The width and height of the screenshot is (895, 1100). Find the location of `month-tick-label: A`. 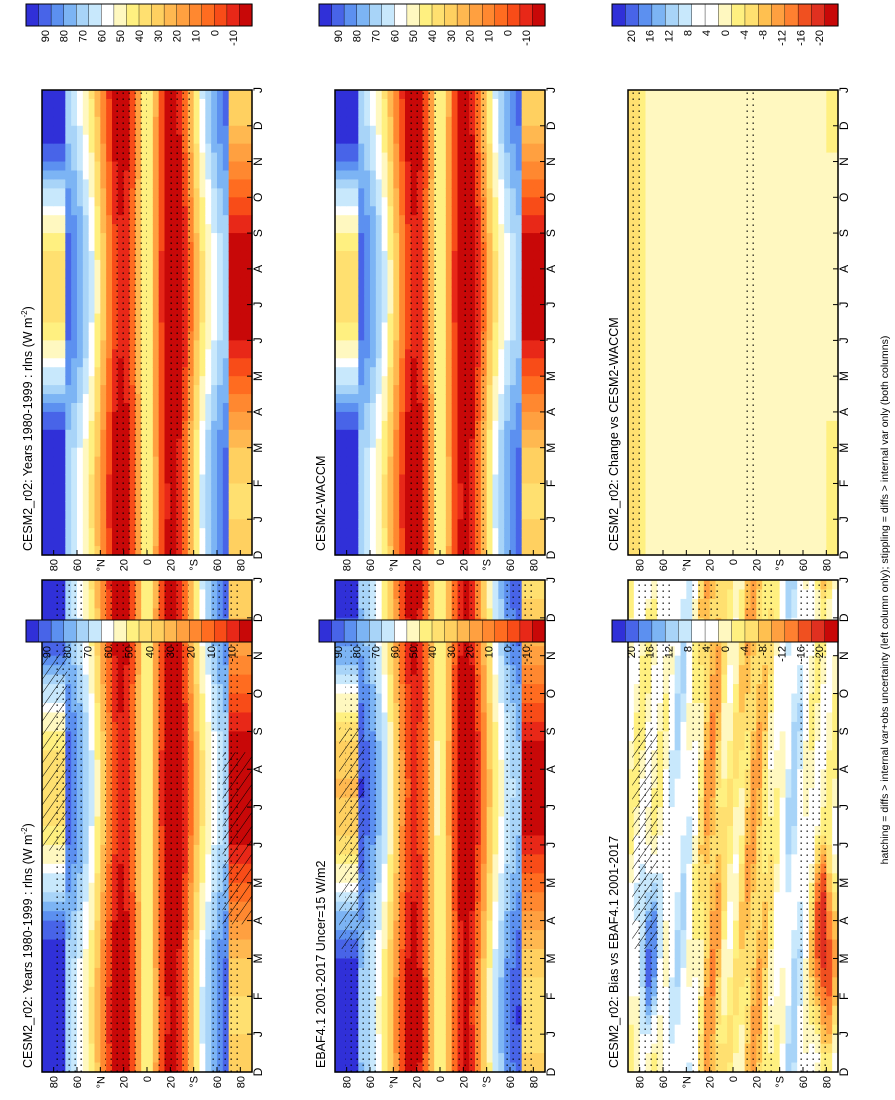

month-tick-label: A is located at coordinates (258, 769).